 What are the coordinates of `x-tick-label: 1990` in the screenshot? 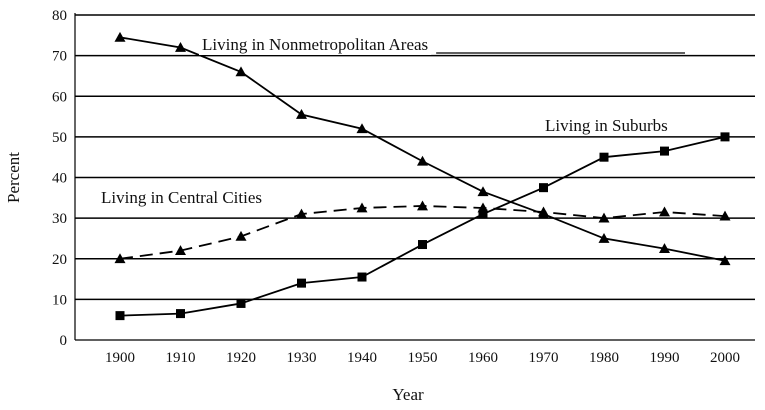 It's located at (665, 358).